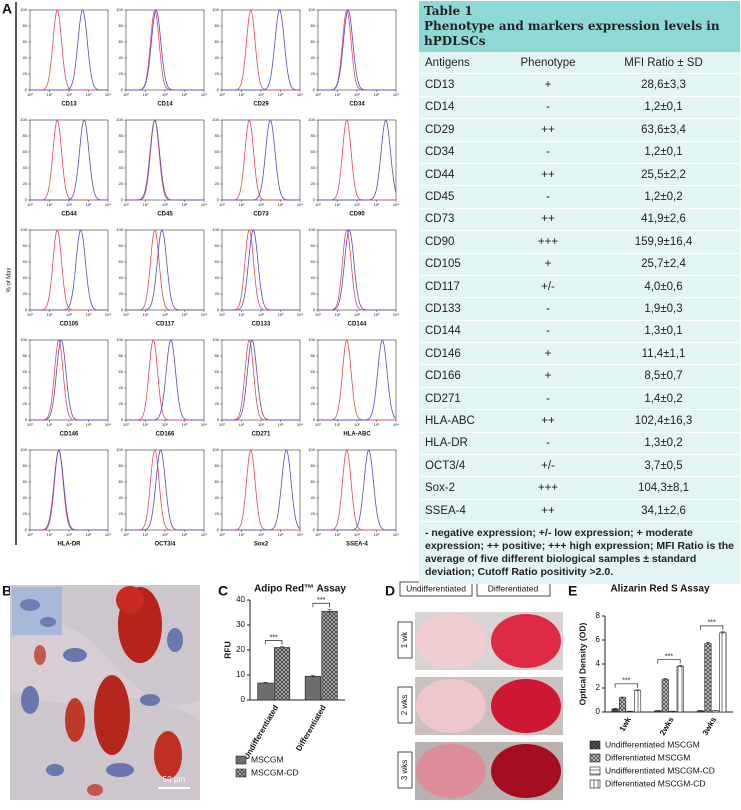 The image size is (741, 810). I want to click on histogram-label: OCT3/4, so click(165, 545).